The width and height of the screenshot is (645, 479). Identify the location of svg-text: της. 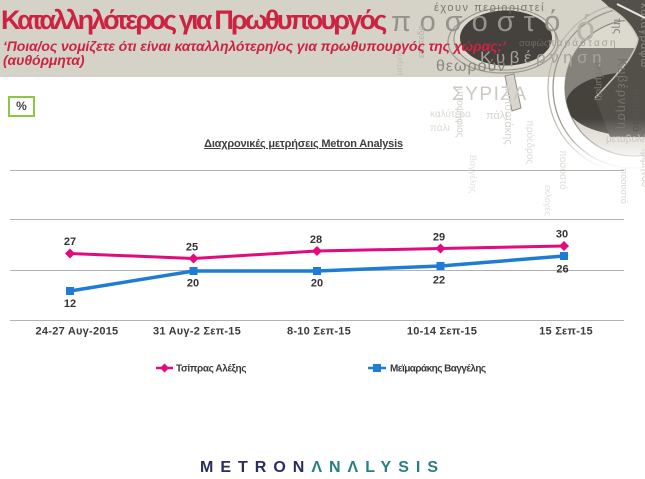
(617, 26).